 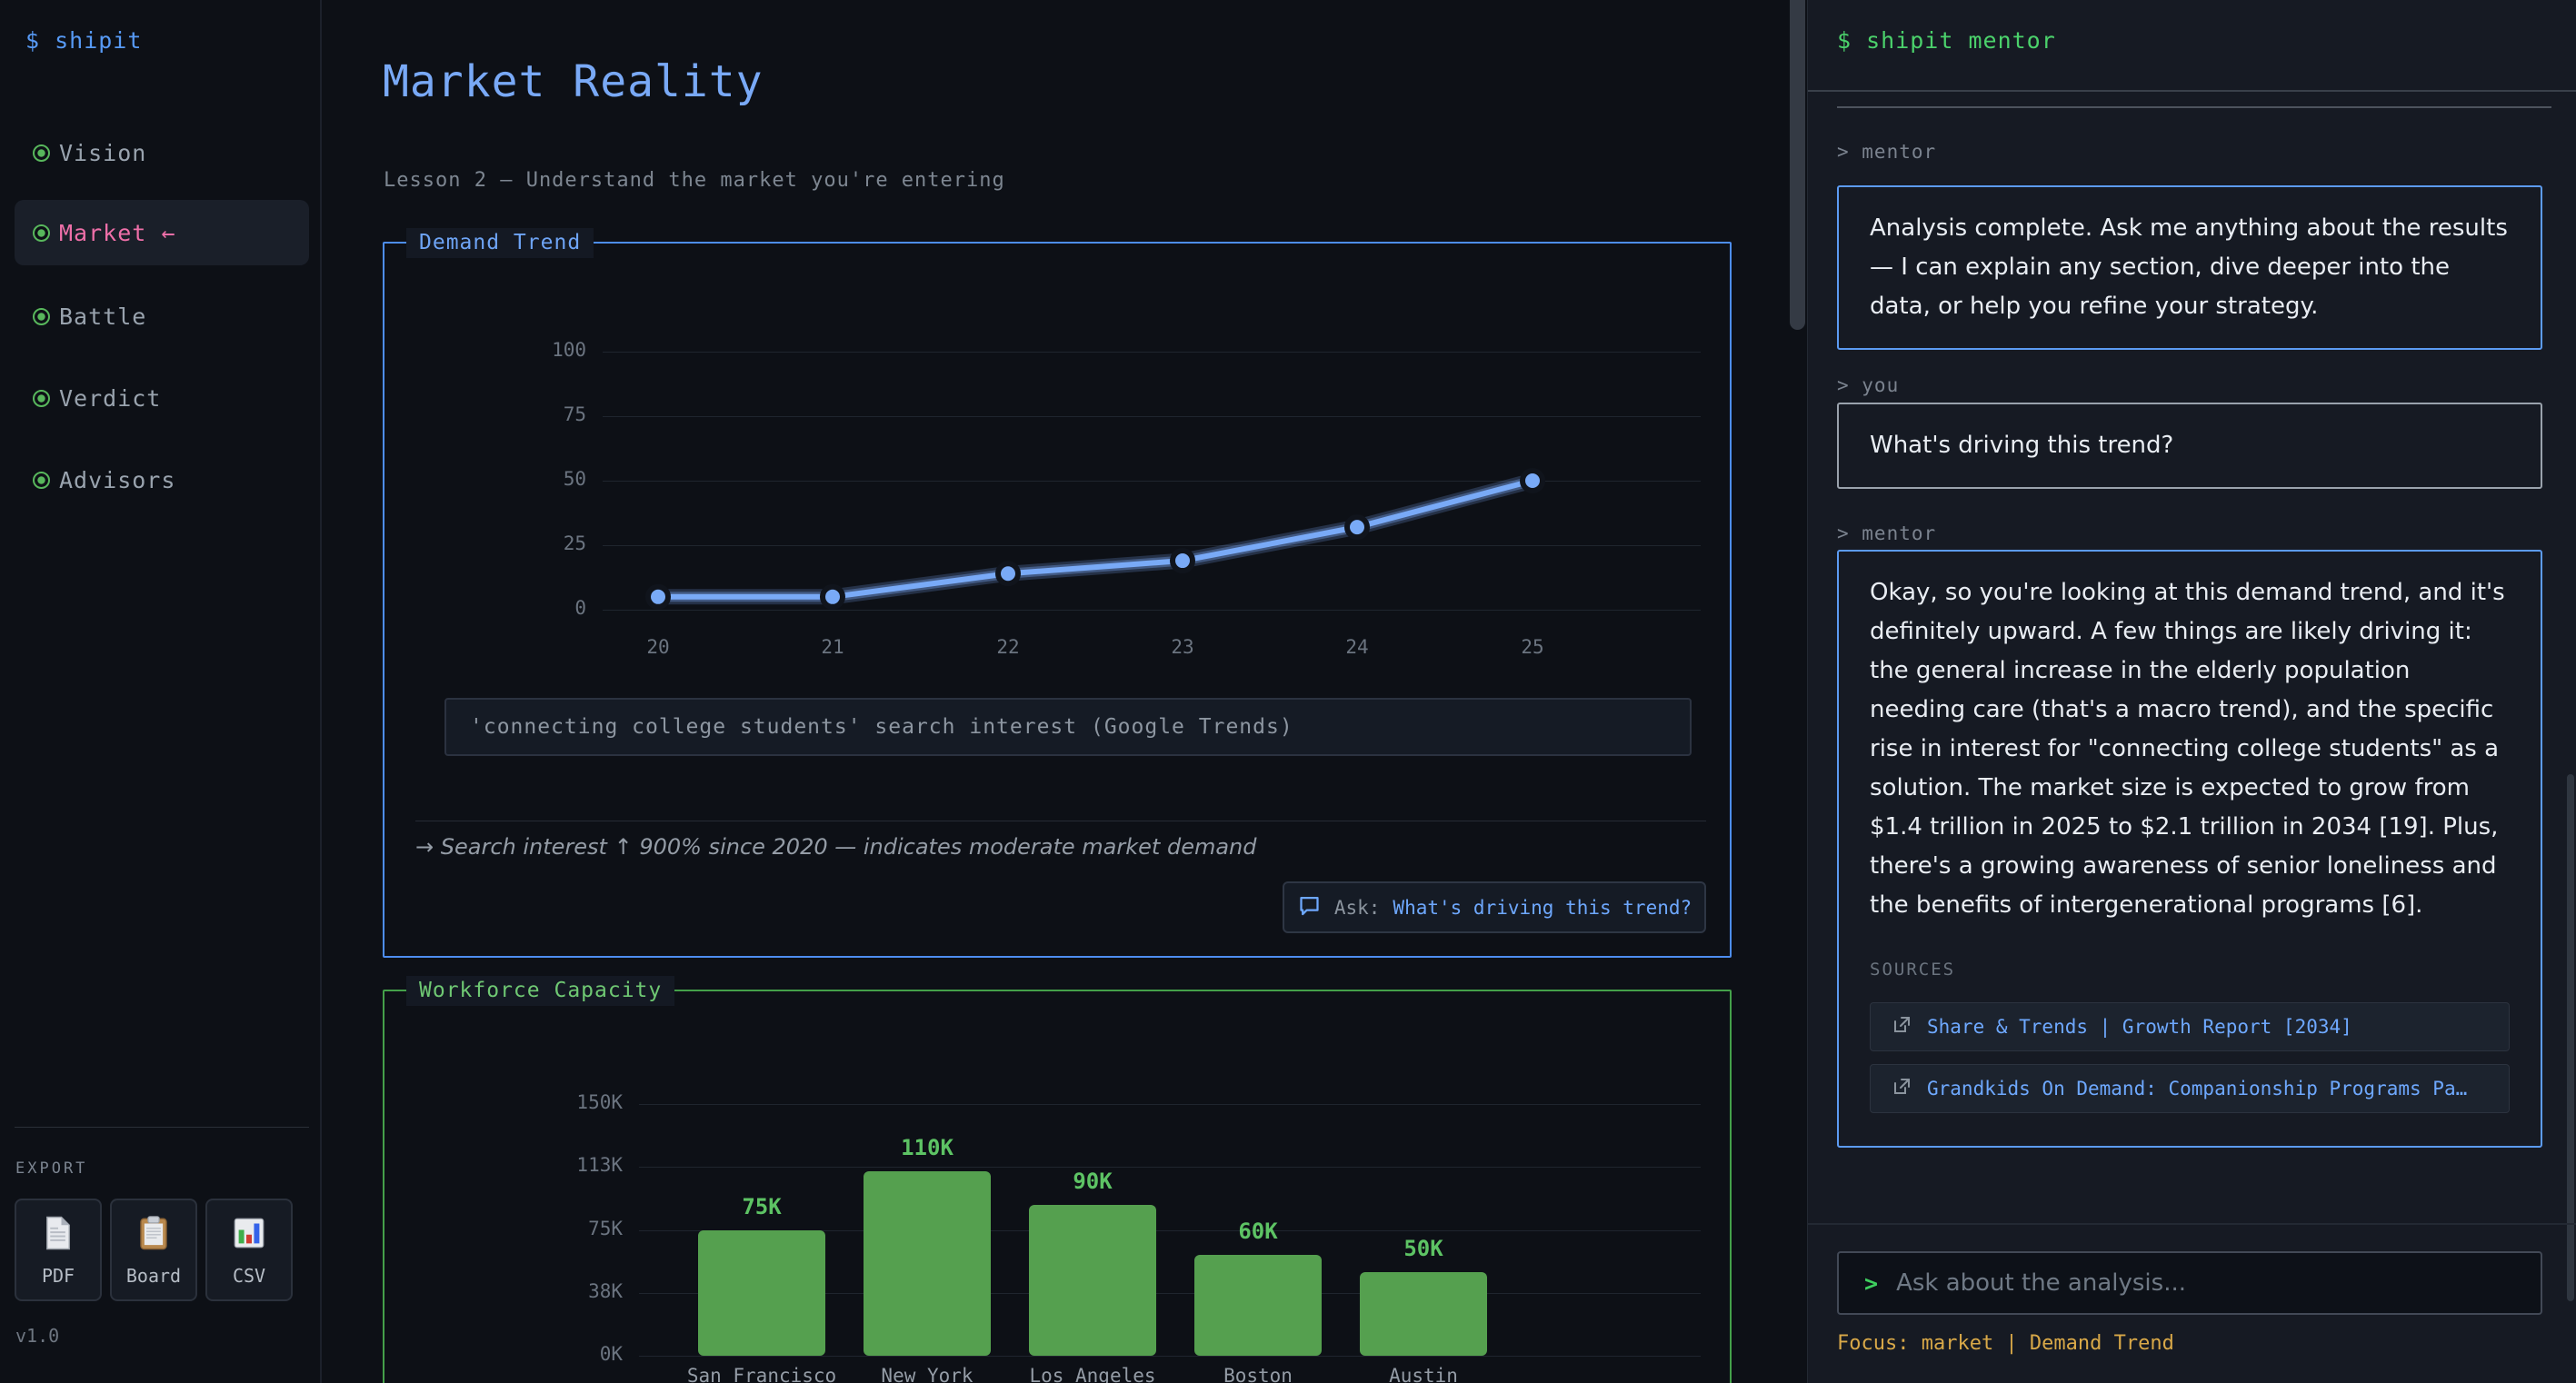 I want to click on focus-indicator: Focus: market | Demand Trend, so click(x=2005, y=1343).